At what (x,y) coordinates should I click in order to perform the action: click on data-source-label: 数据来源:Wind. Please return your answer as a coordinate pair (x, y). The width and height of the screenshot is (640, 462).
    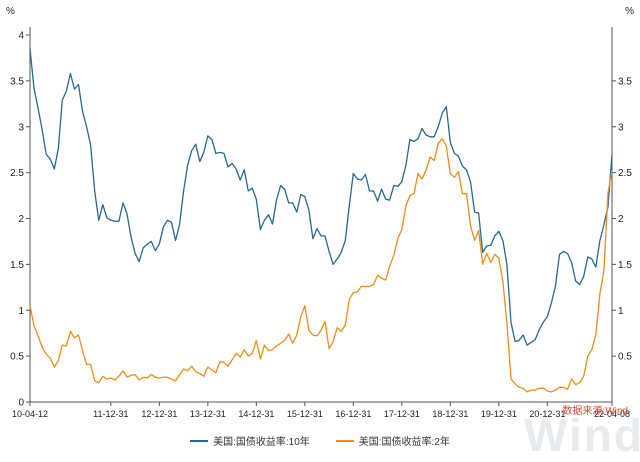
    Looking at the image, I should click on (595, 411).